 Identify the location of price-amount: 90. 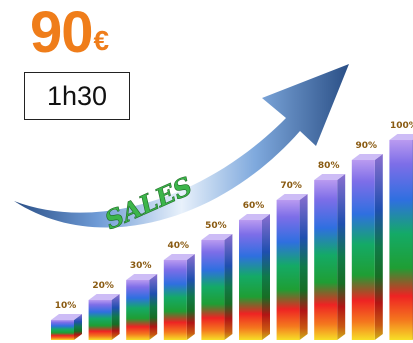
(62, 32).